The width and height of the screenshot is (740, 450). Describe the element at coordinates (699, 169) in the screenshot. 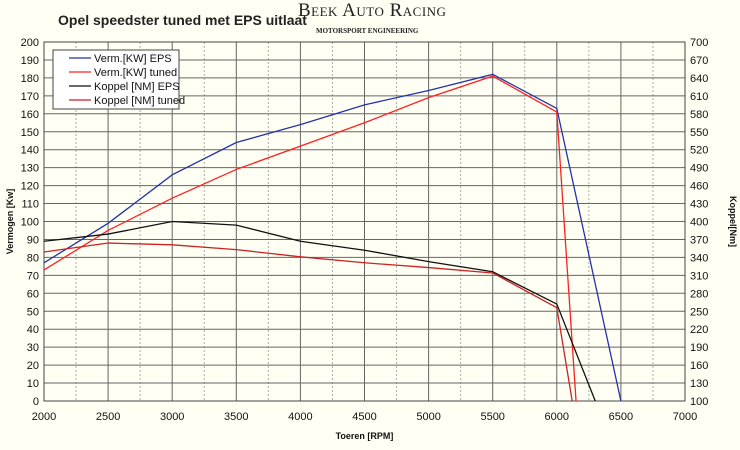

I see `y2-tick-label: 490` at that location.